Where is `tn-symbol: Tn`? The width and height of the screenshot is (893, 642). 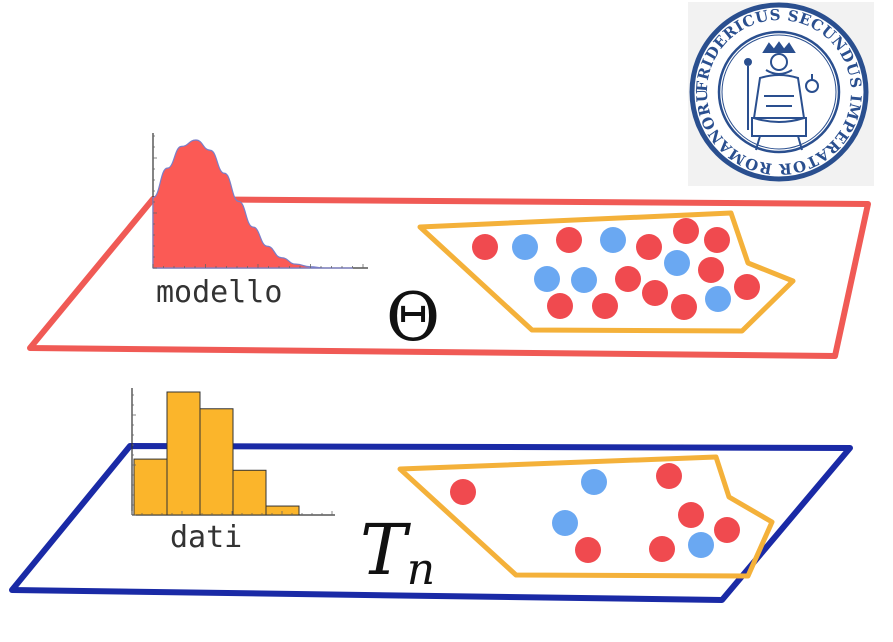 tn-symbol: Tn is located at coordinates (397, 552).